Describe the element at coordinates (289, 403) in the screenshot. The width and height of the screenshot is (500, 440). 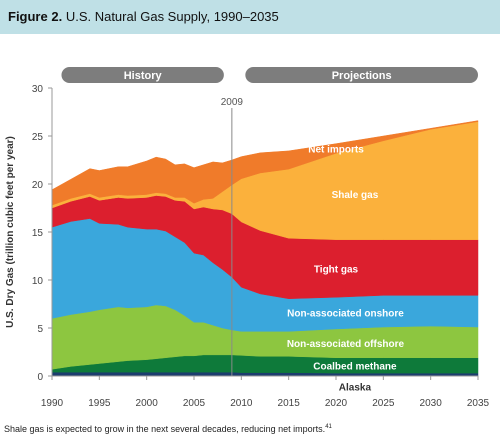
I see `x-tick-label-2015: 2015` at that location.